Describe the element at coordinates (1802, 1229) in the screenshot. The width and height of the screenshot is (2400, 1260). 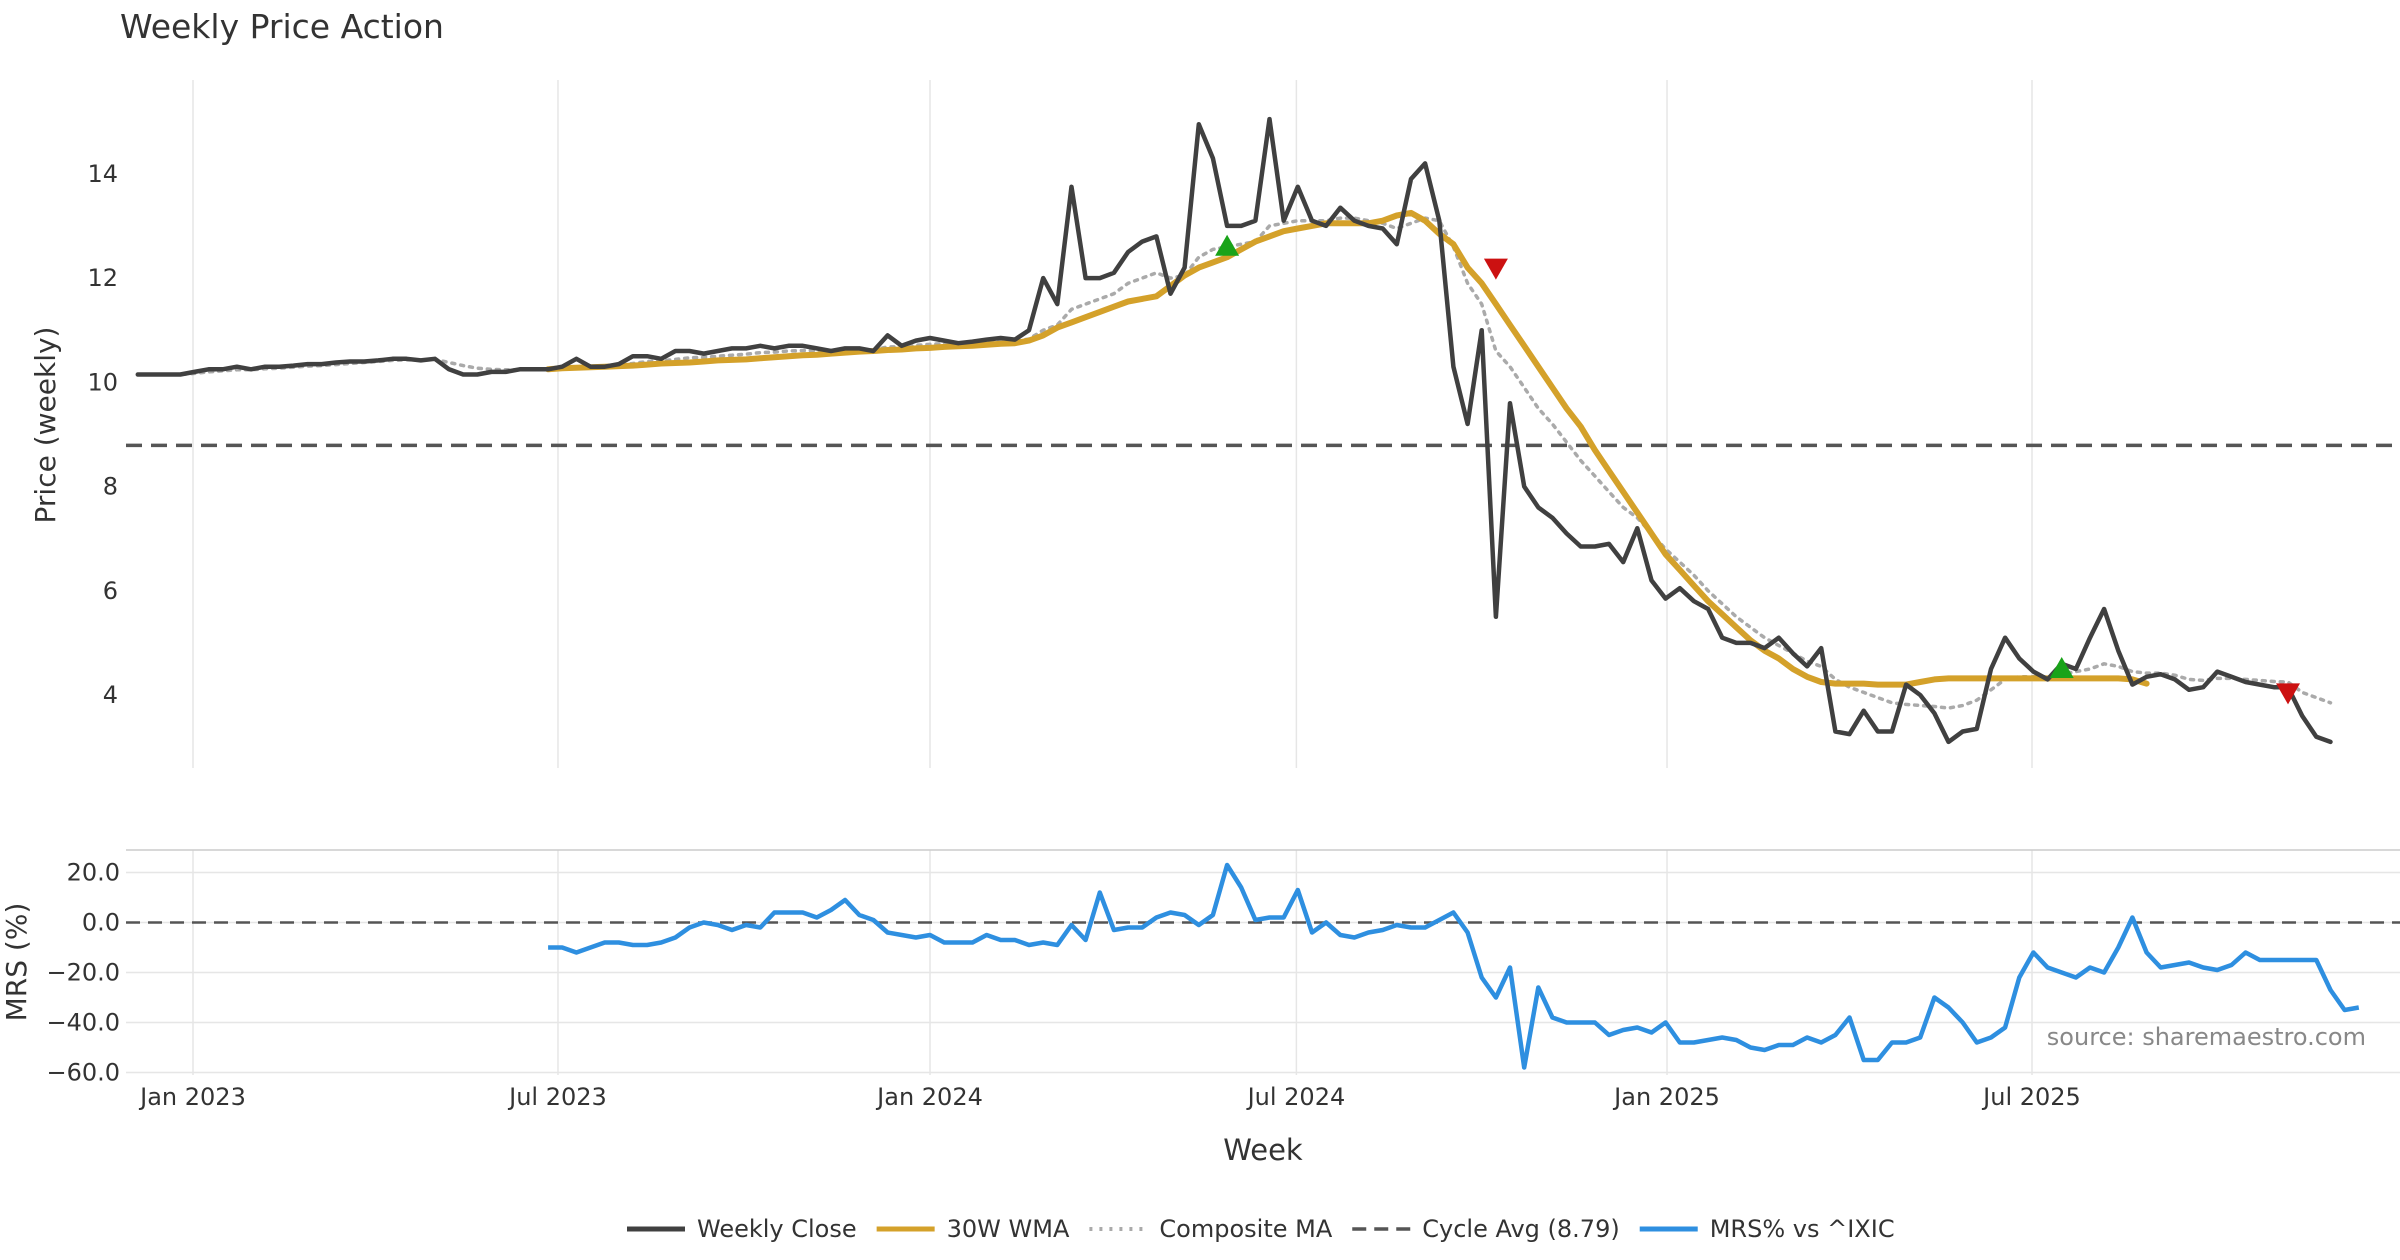
I see `legend-label-mrs: MRS% vs ^IXIC` at that location.